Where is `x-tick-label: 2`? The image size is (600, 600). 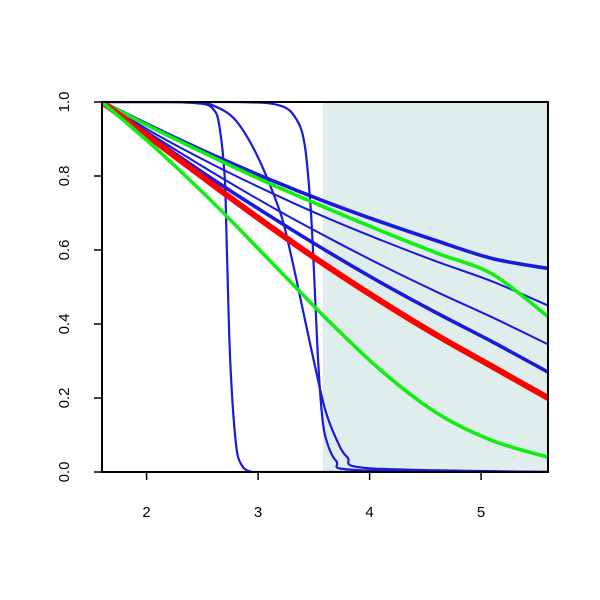 x-tick-label: 2 is located at coordinates (146, 512).